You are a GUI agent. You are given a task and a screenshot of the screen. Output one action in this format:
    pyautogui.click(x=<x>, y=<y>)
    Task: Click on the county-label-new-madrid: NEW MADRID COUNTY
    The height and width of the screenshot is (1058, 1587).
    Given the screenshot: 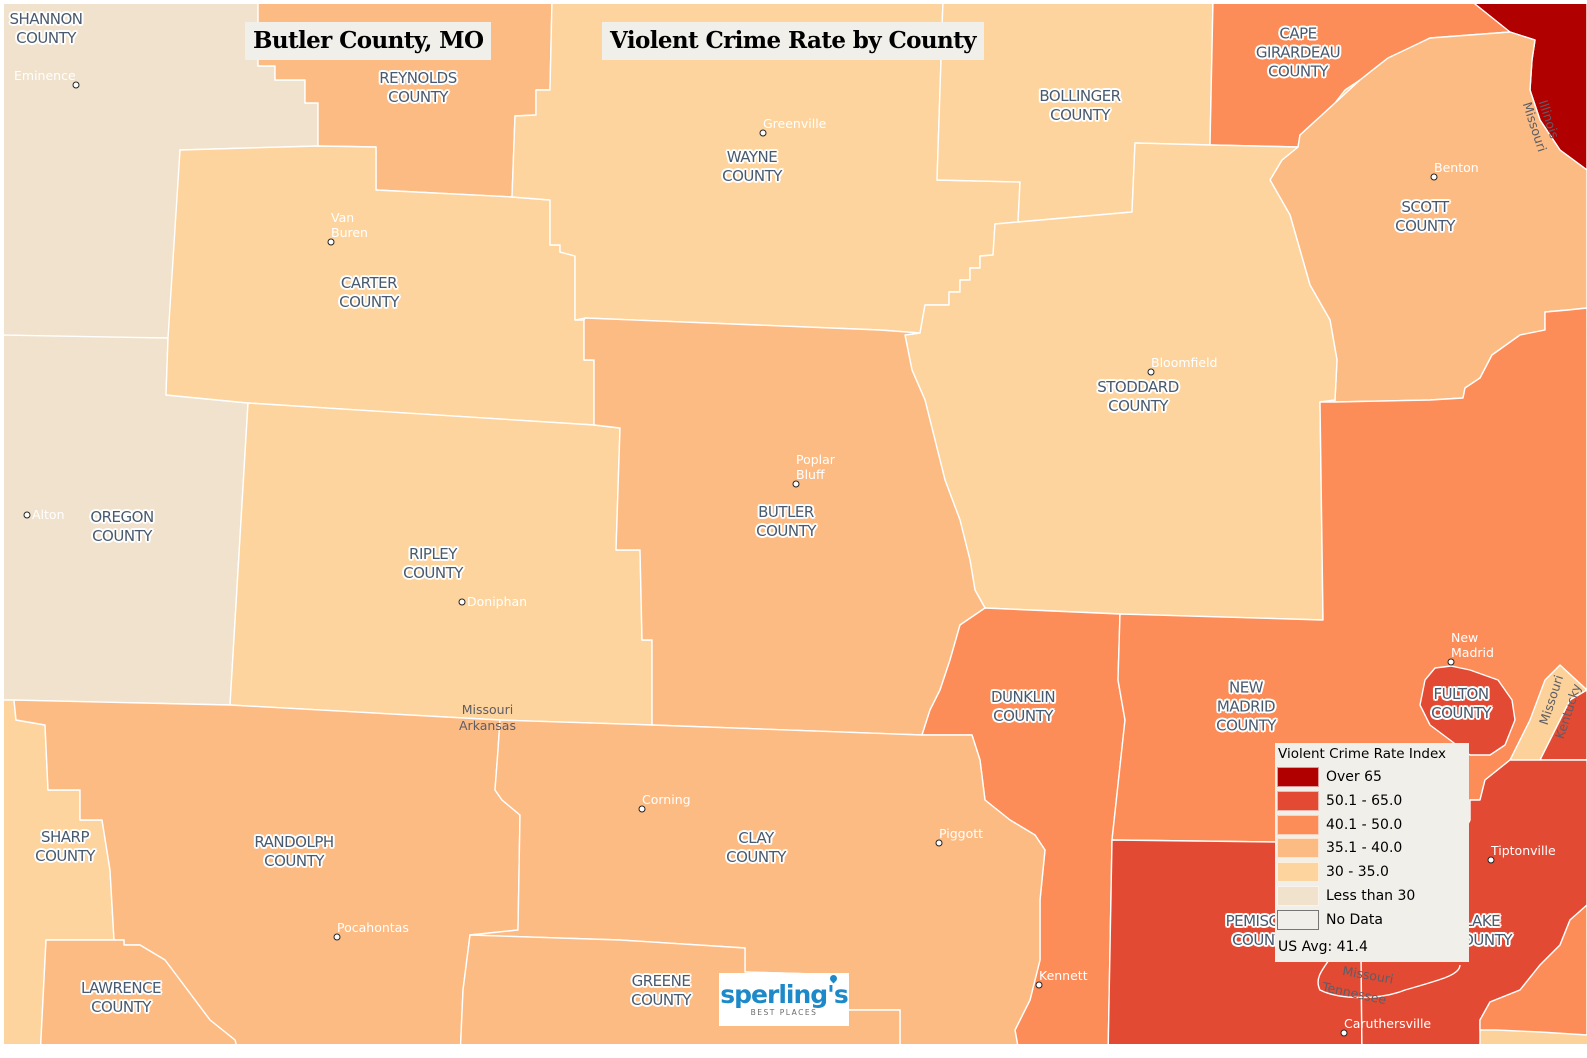 What is the action you would take?
    pyautogui.click(x=1246, y=706)
    